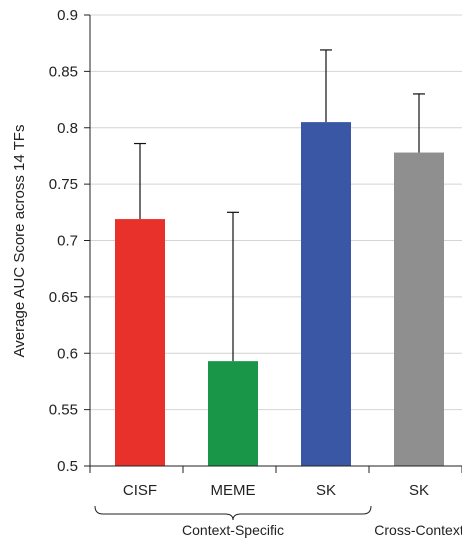  I want to click on y-tick-label: 0.9, so click(67, 15).